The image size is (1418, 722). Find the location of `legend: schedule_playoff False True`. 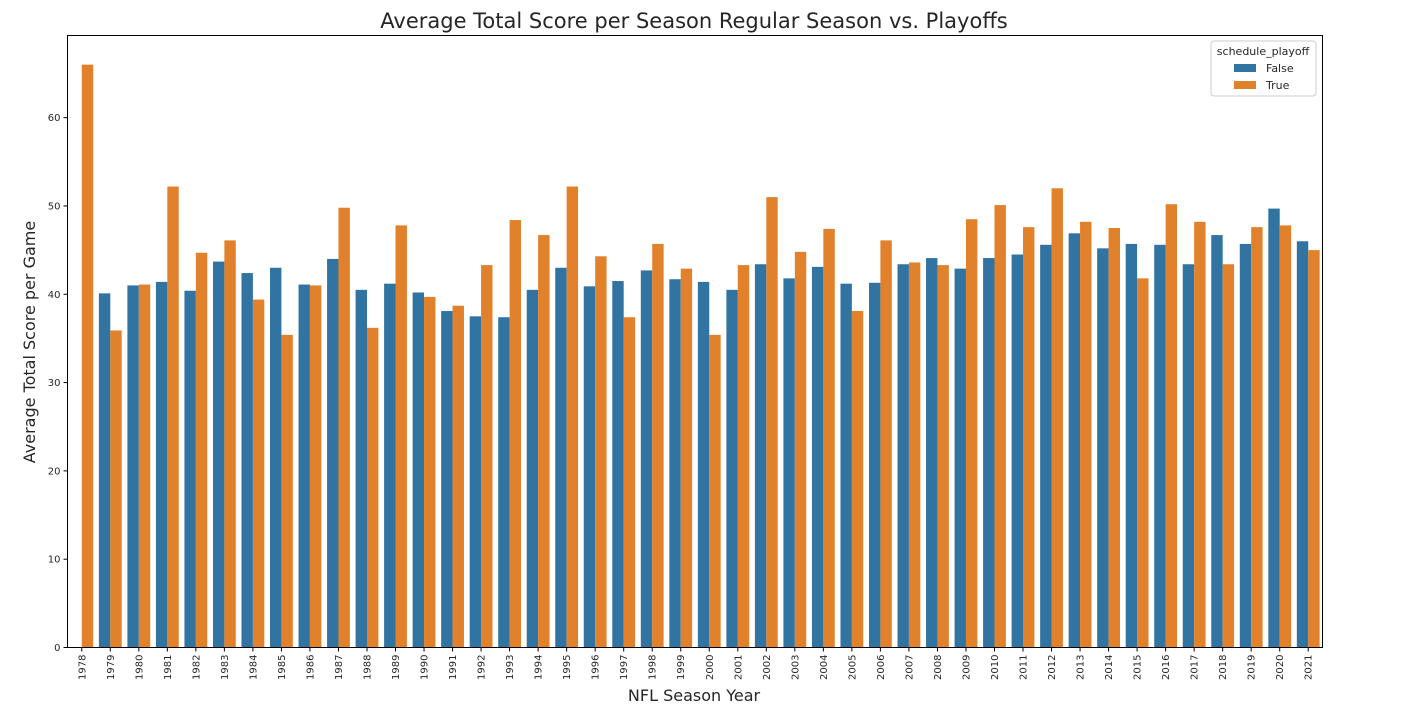

legend: schedule_playoff False True is located at coordinates (1263, 68).